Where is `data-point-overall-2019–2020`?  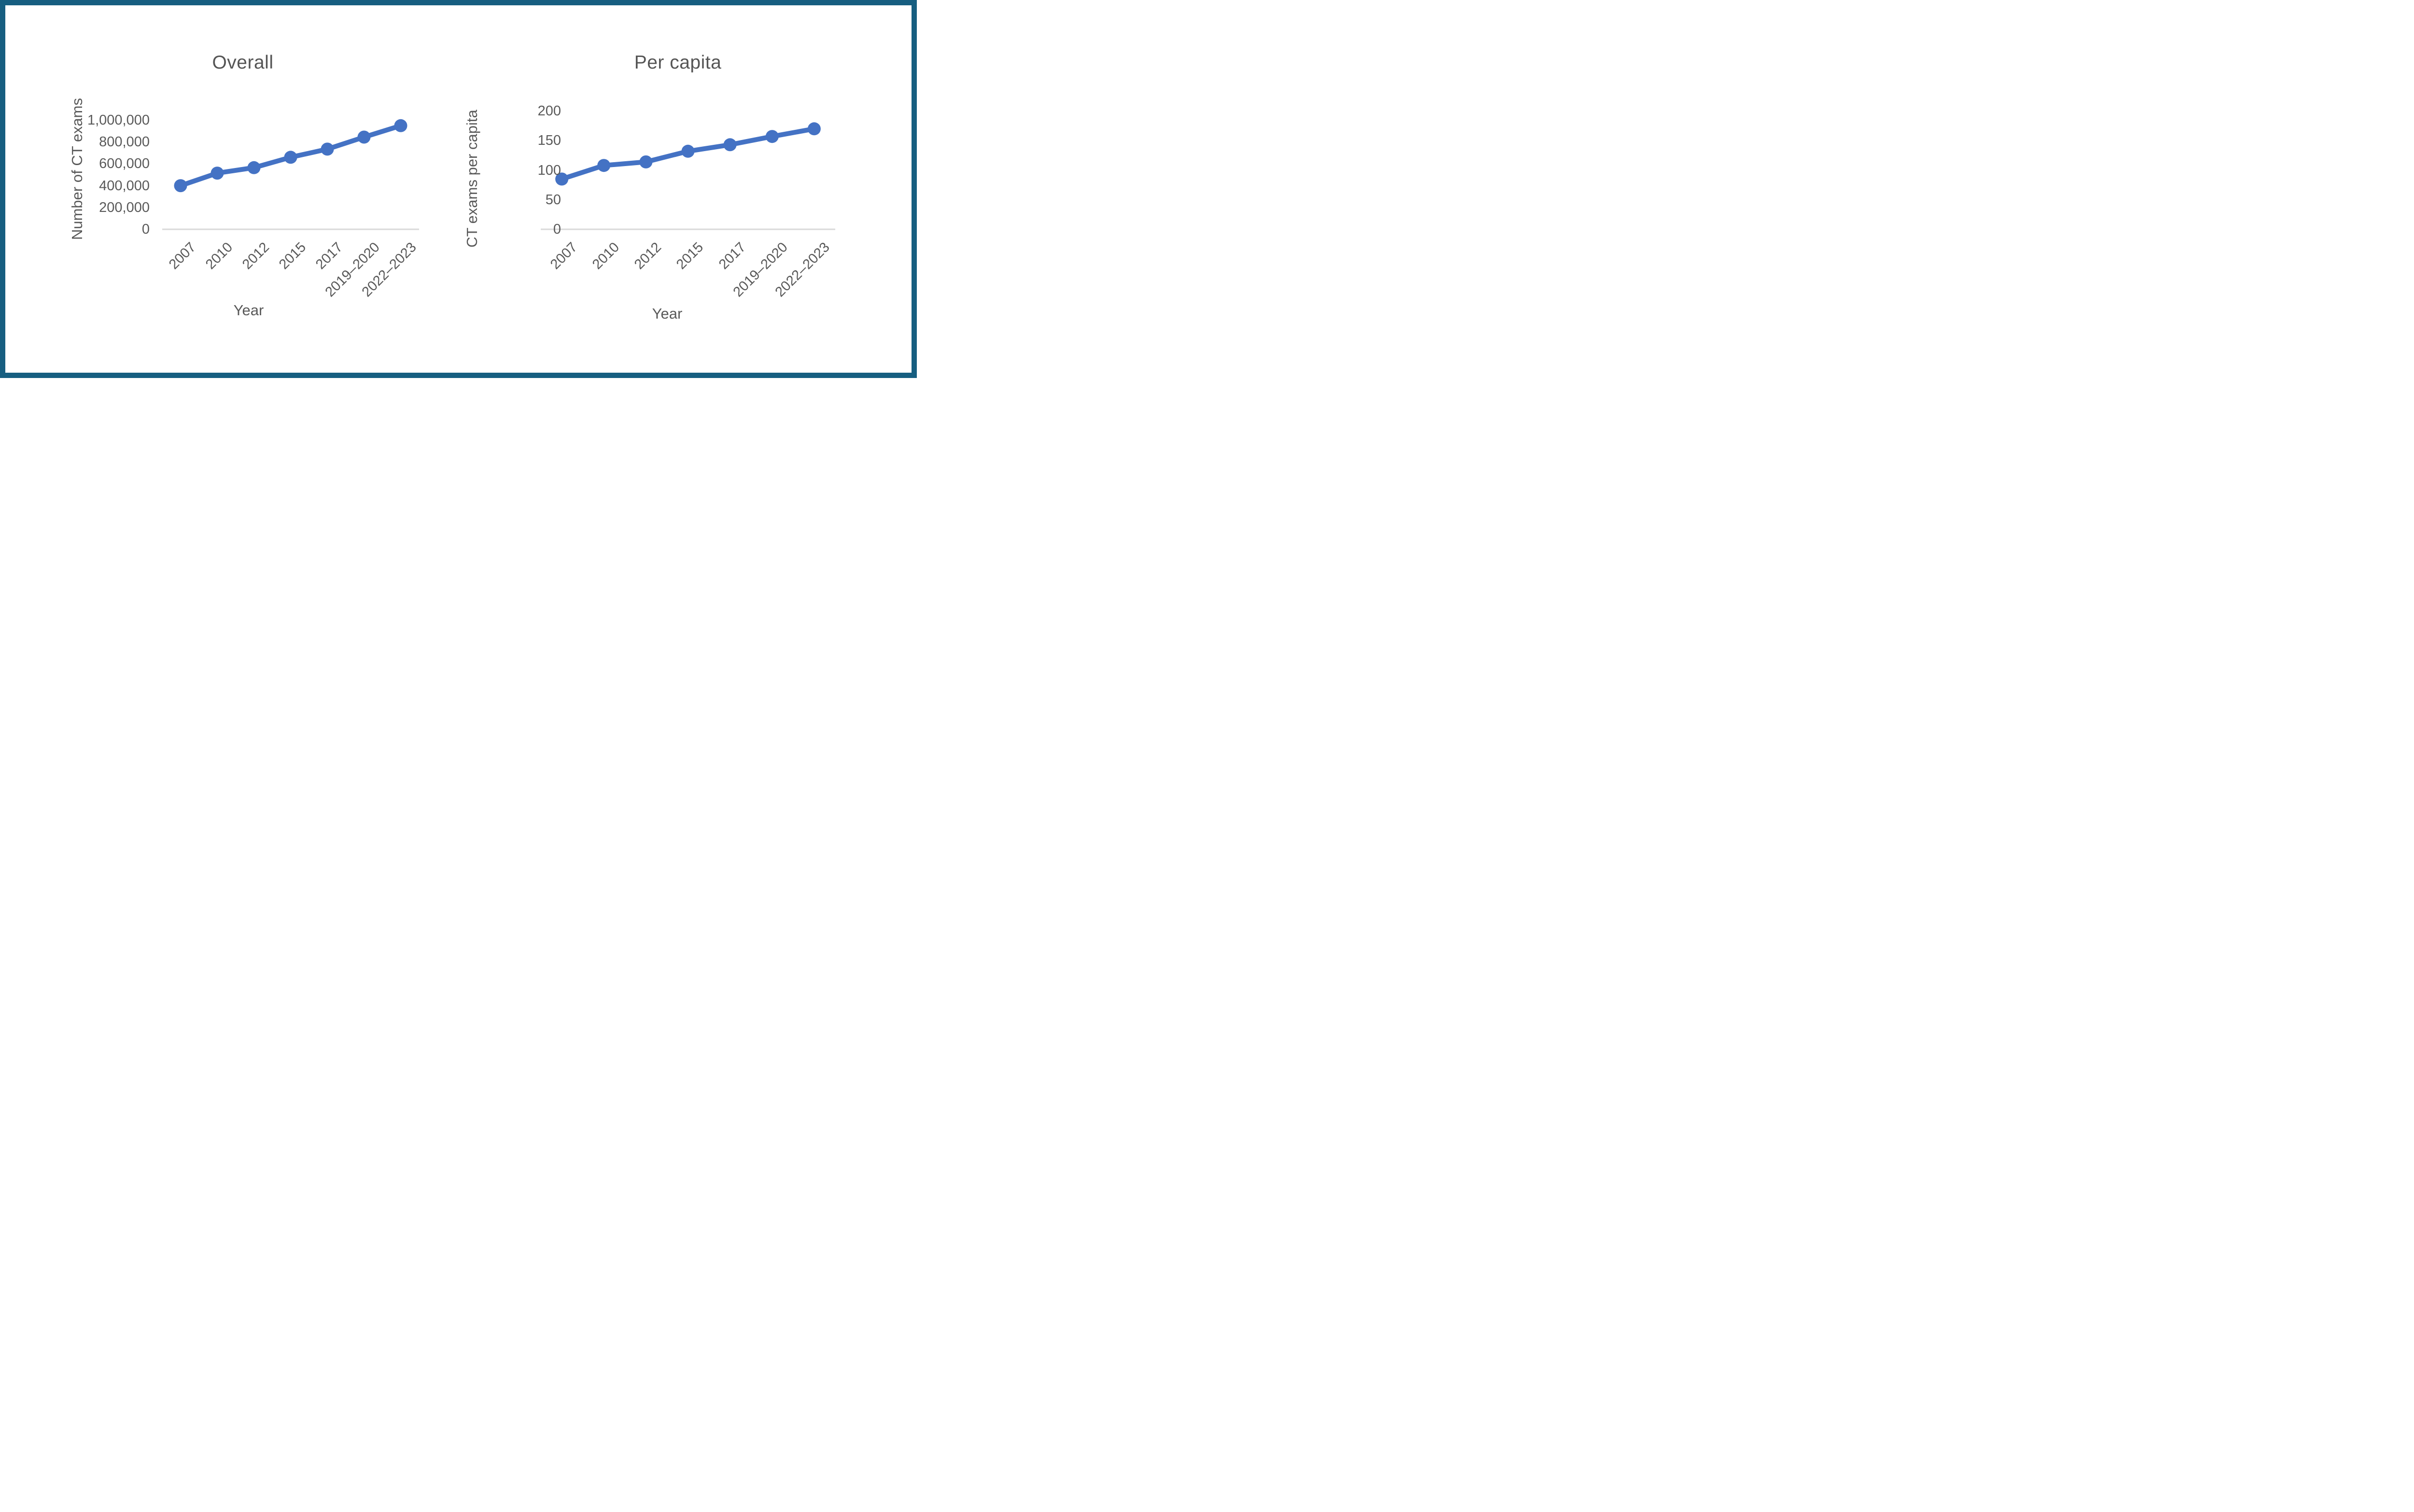
data-point-overall-2019–2020 is located at coordinates (364, 137).